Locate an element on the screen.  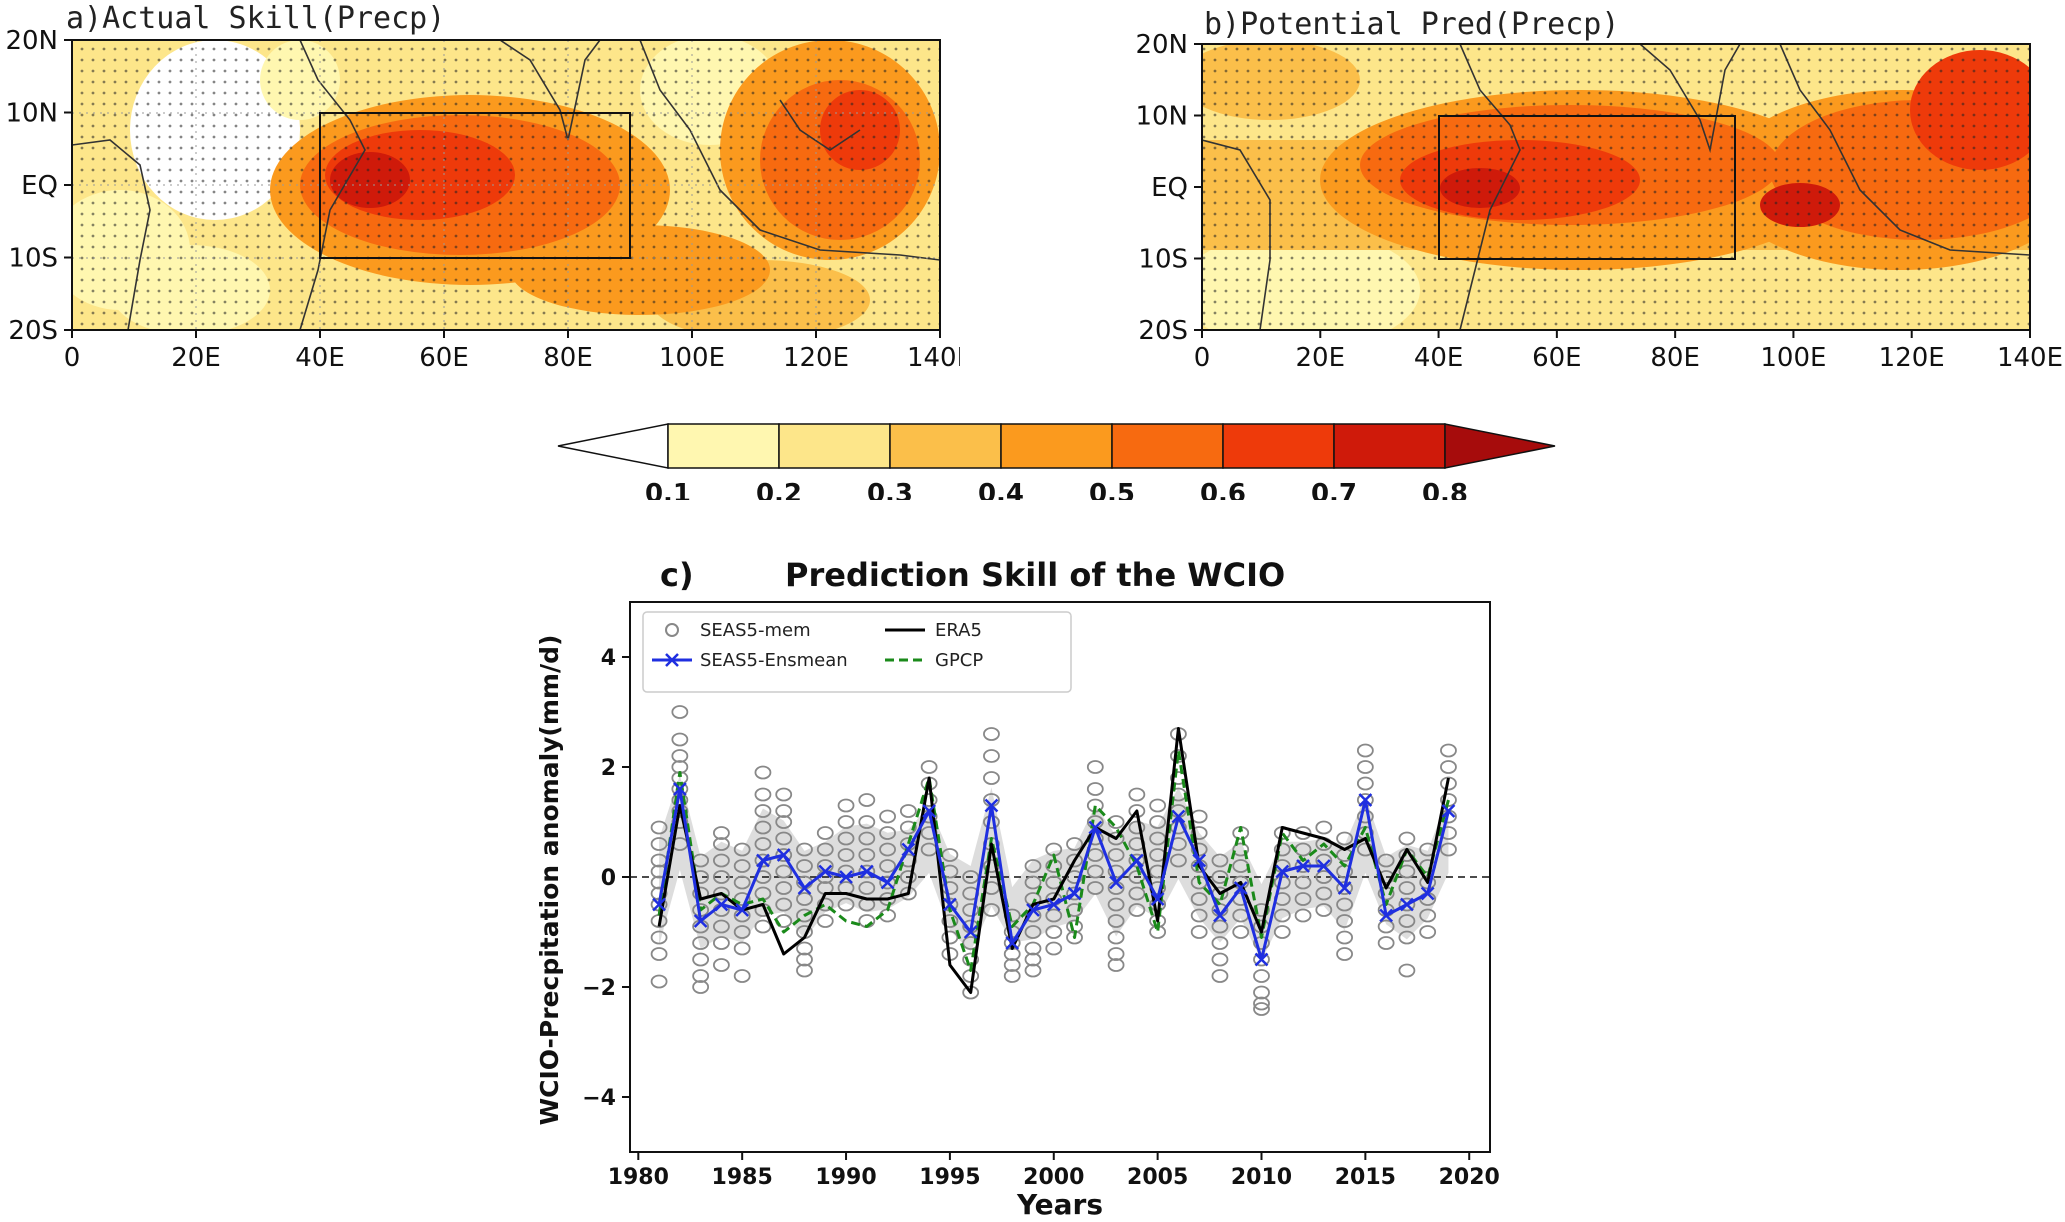
colorbar-tick-label: 0.3 is located at coordinates (890, 489).